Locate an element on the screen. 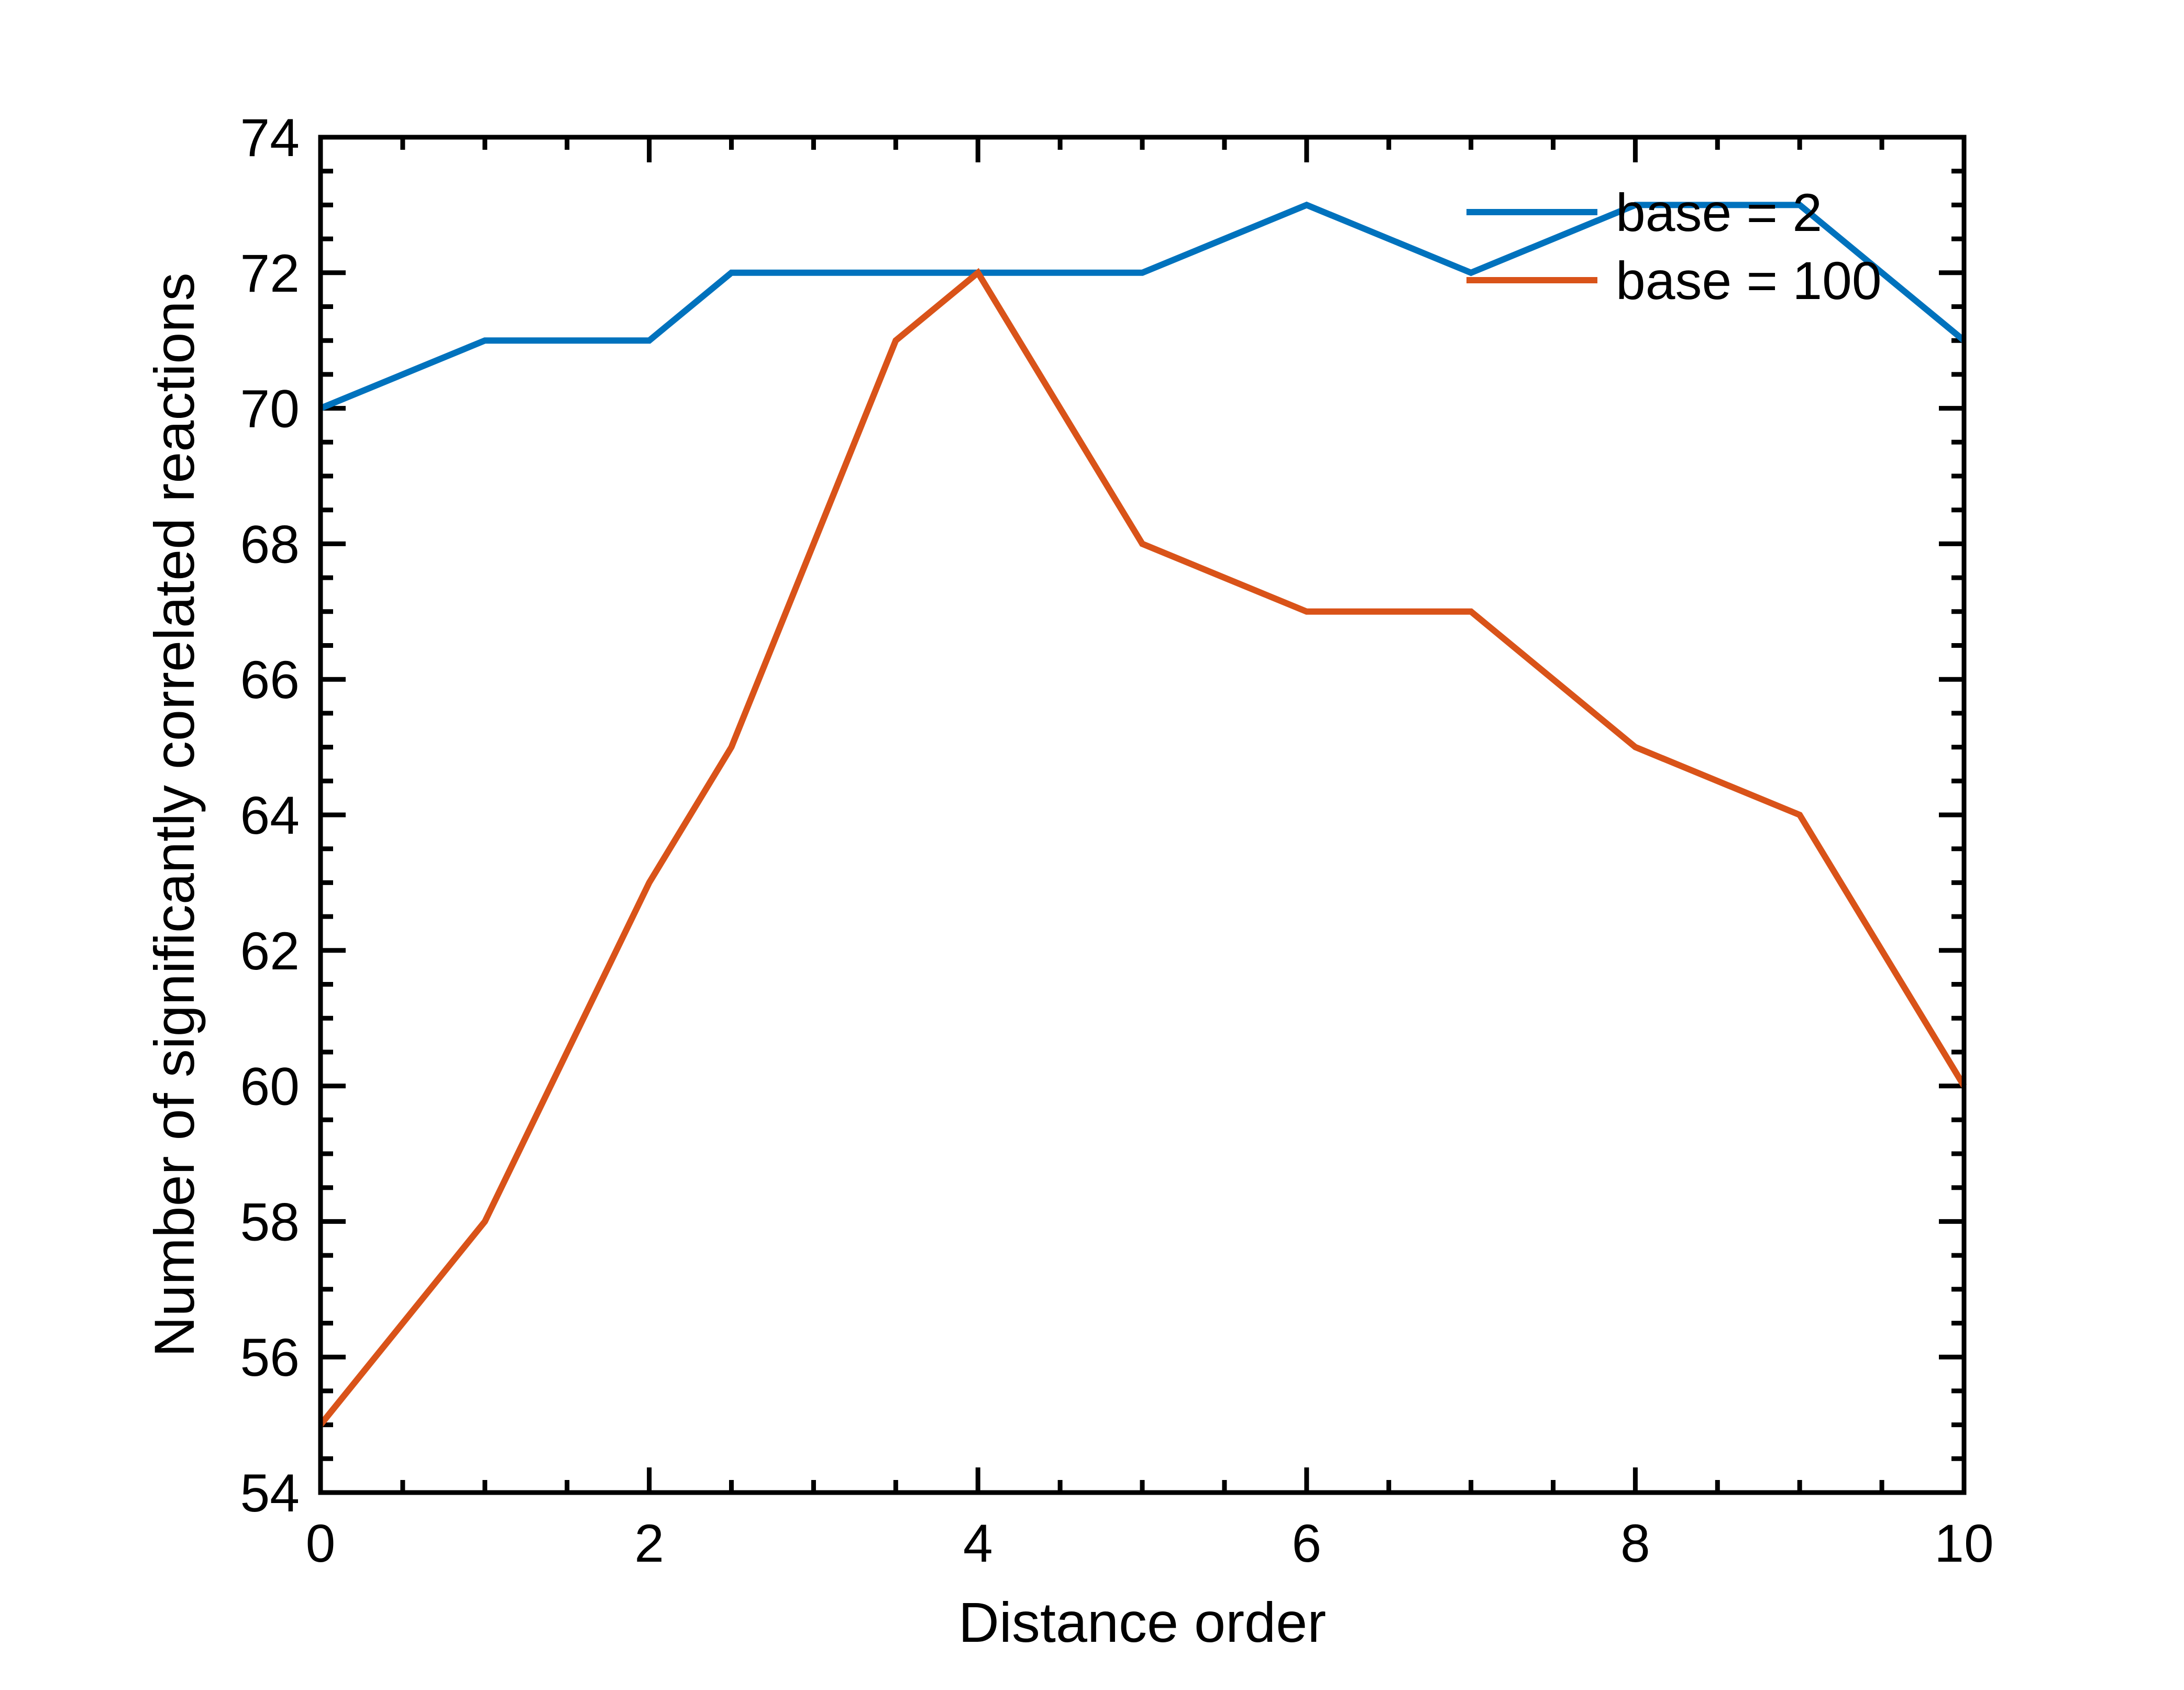 The width and height of the screenshot is (2184, 1690). legend-label-2: base = 100 is located at coordinates (1749, 281).